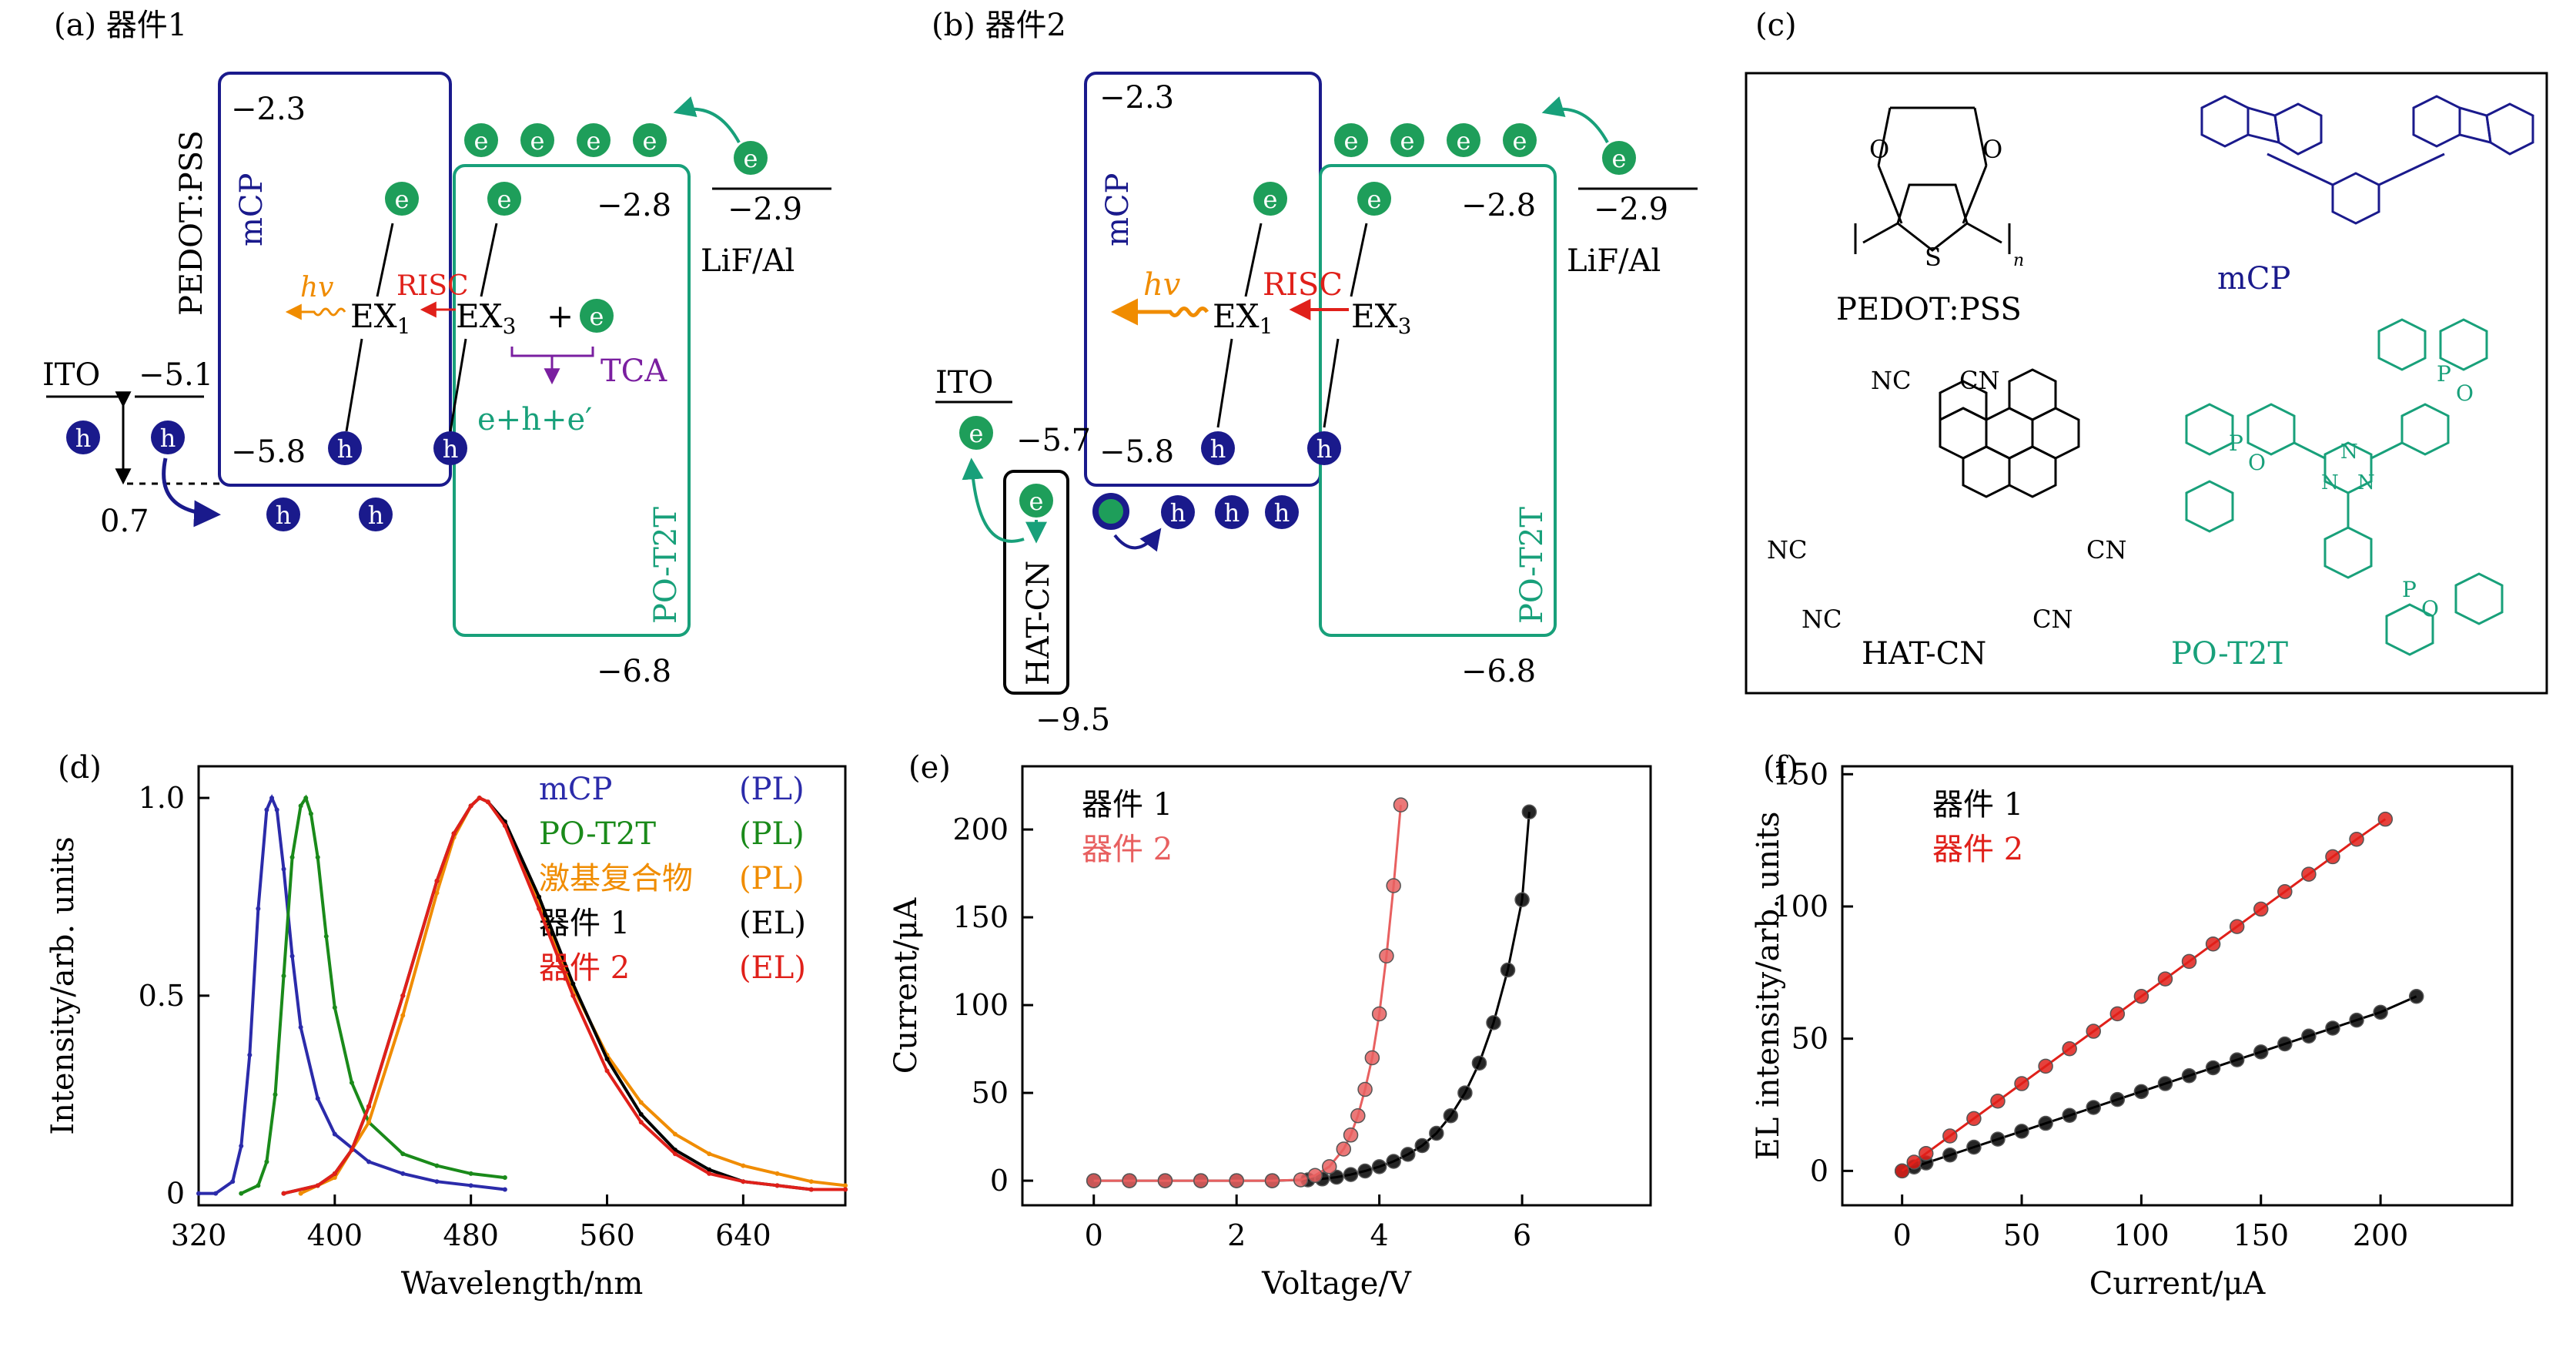 This screenshot has width=2576, height=1357. I want to click on hatcn-name: HAT-CN, so click(1924, 654).